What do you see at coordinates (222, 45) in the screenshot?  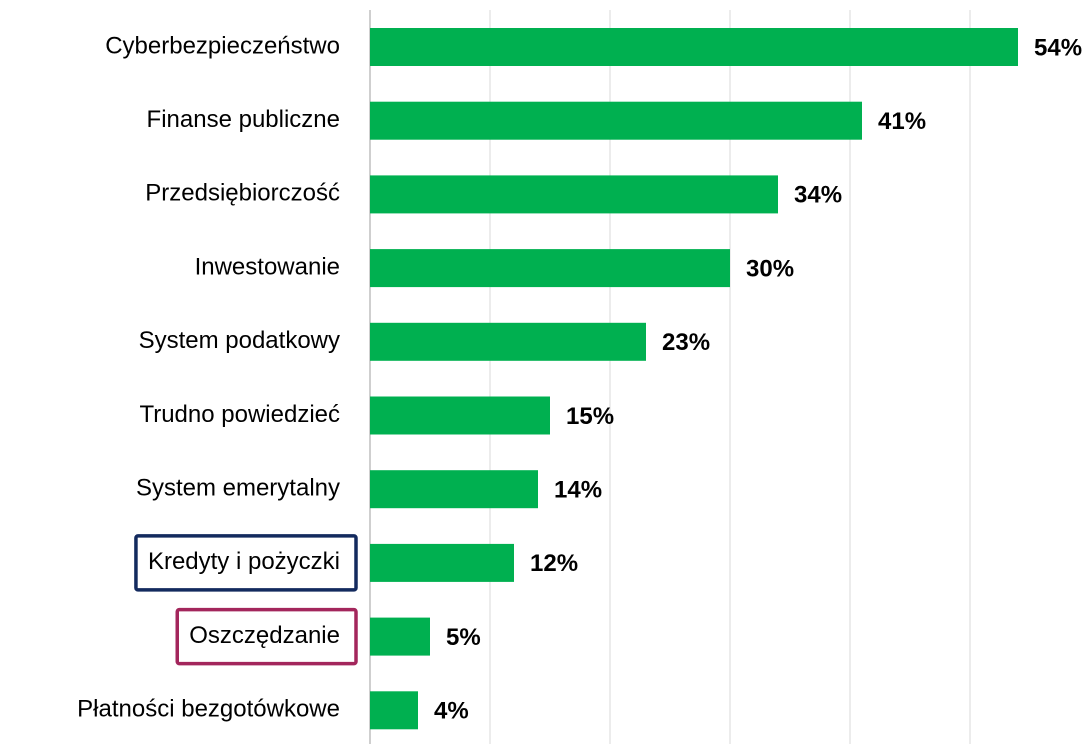 I see `category-label: Cyberbezpieczeństwo` at bounding box center [222, 45].